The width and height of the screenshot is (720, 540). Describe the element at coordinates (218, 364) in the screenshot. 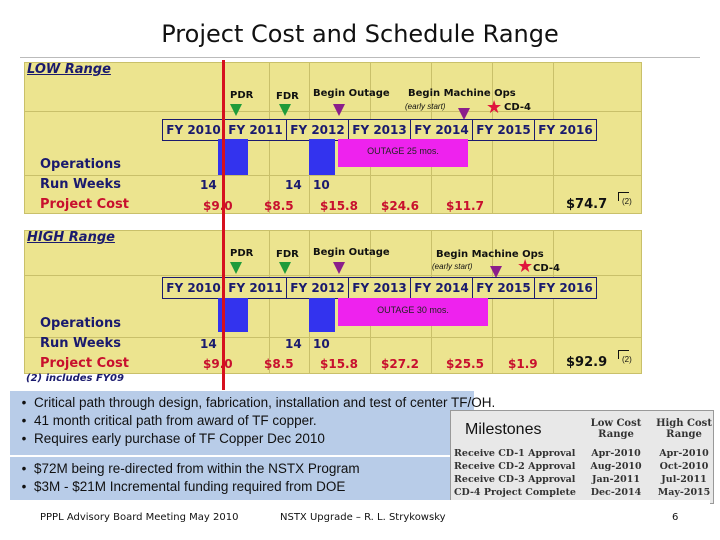

I see `high-cost-fy2010: $9.0` at that location.